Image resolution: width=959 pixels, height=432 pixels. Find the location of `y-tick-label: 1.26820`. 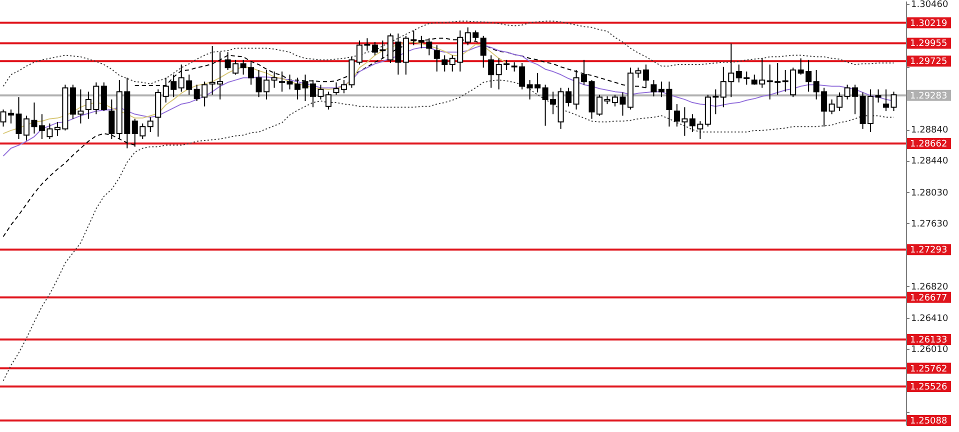

y-tick-label: 1.26820 is located at coordinates (929, 287).